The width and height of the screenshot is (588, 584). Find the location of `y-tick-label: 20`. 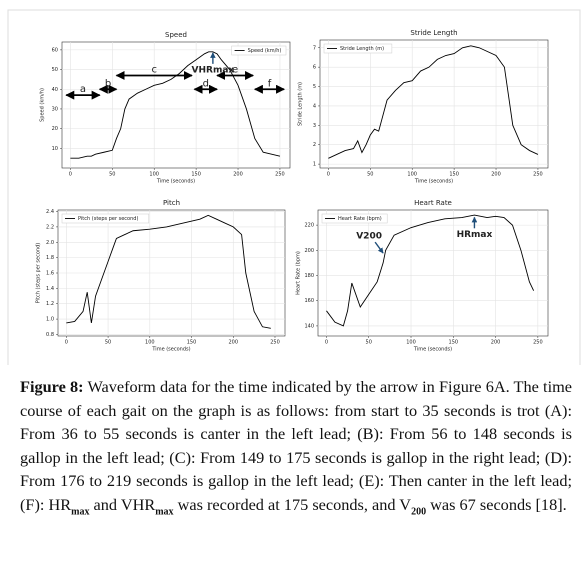

y-tick-label: 20 is located at coordinates (55, 129).